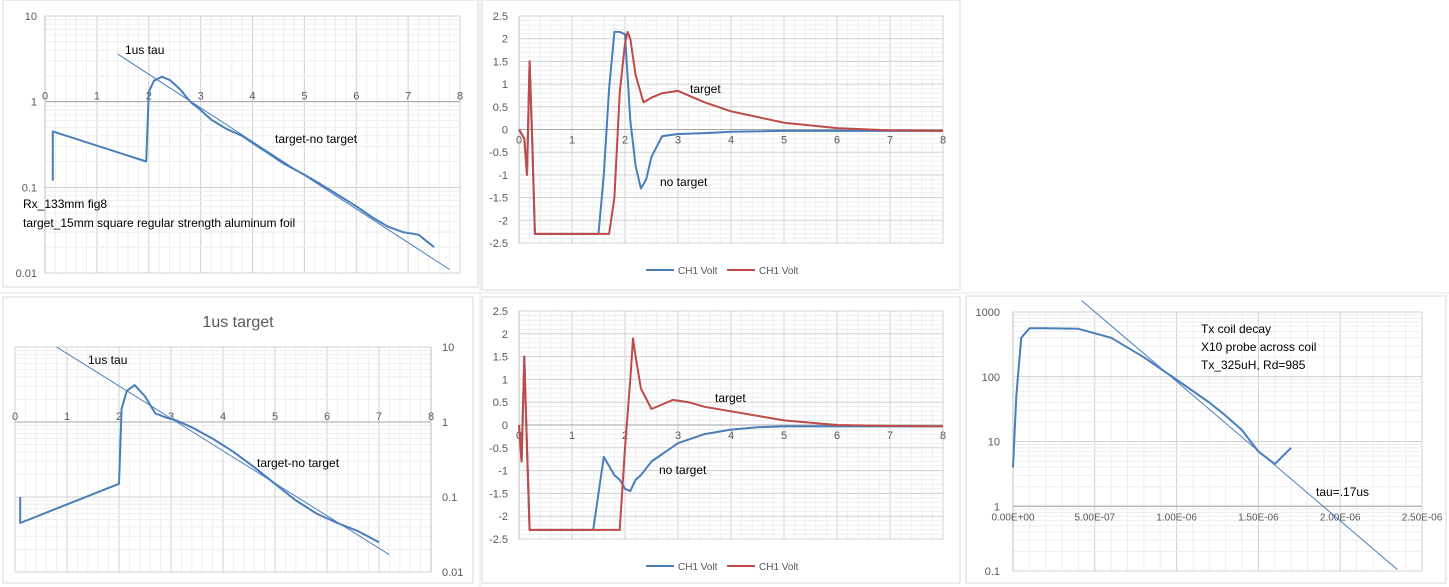  I want to click on p1-y-tick-labels: 10 1 0.1 0.01, so click(26, 145).